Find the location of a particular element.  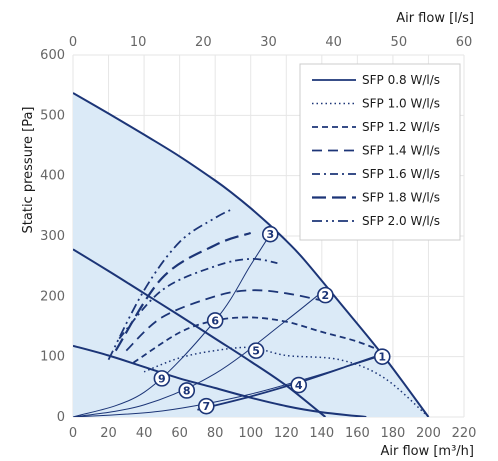

fan-curve is located at coordinates (220, 380).